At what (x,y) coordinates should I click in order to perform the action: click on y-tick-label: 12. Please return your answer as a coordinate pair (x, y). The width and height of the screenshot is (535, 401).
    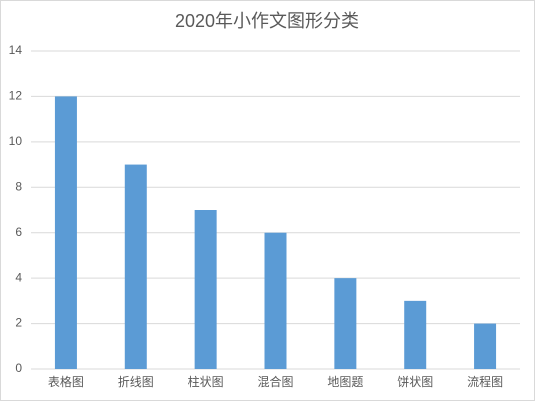
    Looking at the image, I should click on (16, 96).